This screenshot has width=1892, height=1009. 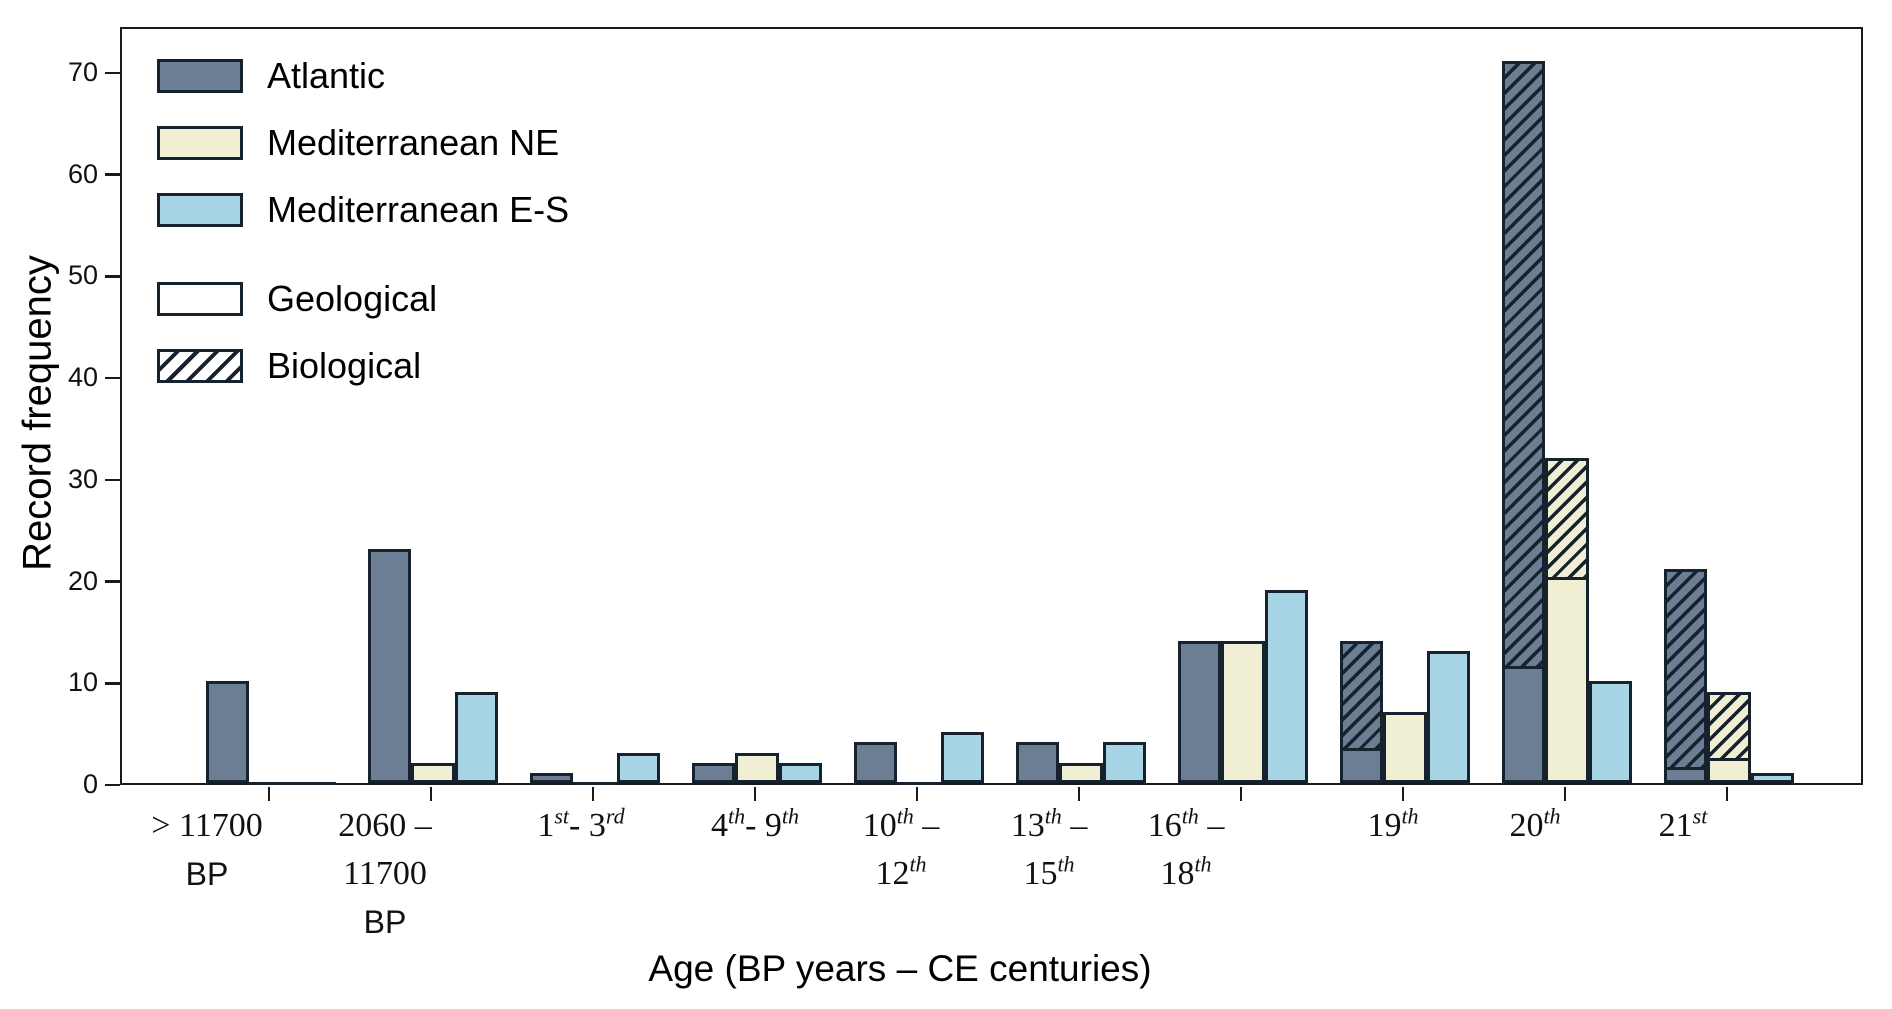 What do you see at coordinates (900, 968) in the screenshot?
I see `x-axis-title: Age (BP years – CE centuries)` at bounding box center [900, 968].